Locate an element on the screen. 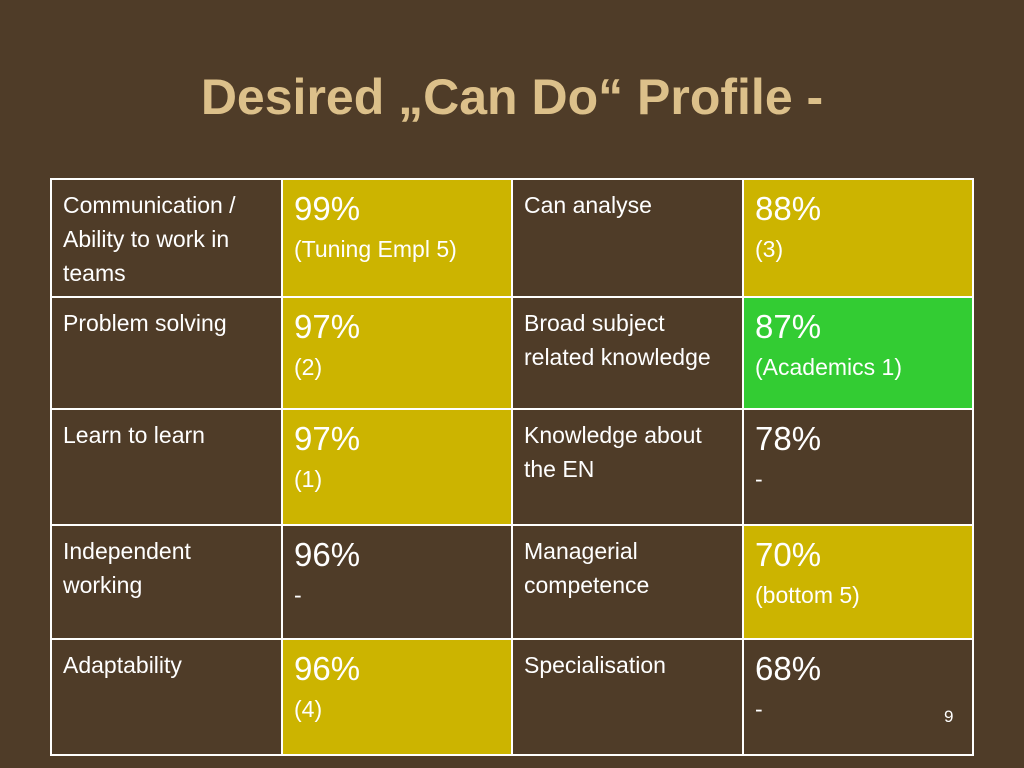  competence-label: Adaptability is located at coordinates (122, 665).